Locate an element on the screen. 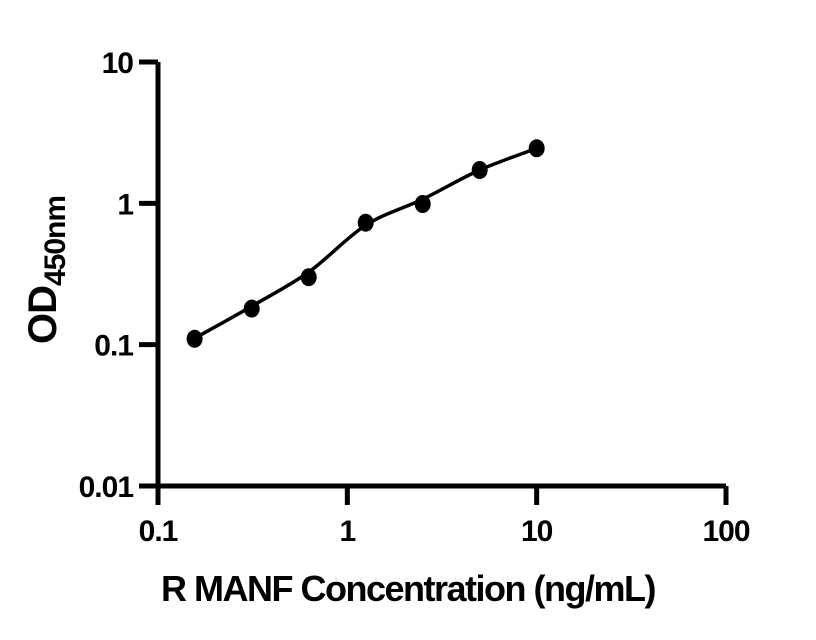  x-tick-label-100: 100 is located at coordinates (725, 531).